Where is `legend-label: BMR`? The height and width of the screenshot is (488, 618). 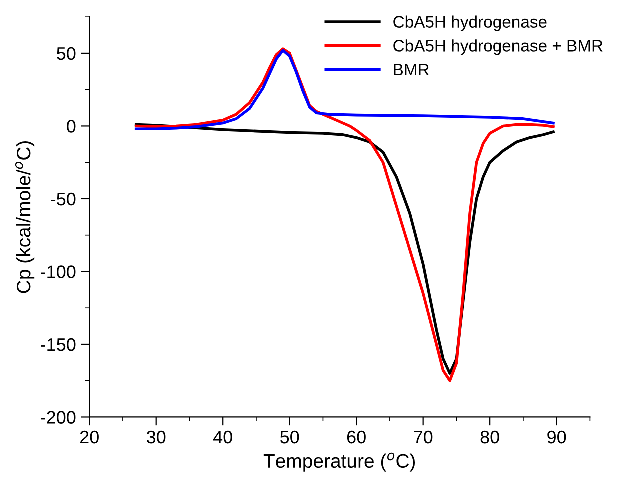 legend-label: BMR is located at coordinates (412, 70).